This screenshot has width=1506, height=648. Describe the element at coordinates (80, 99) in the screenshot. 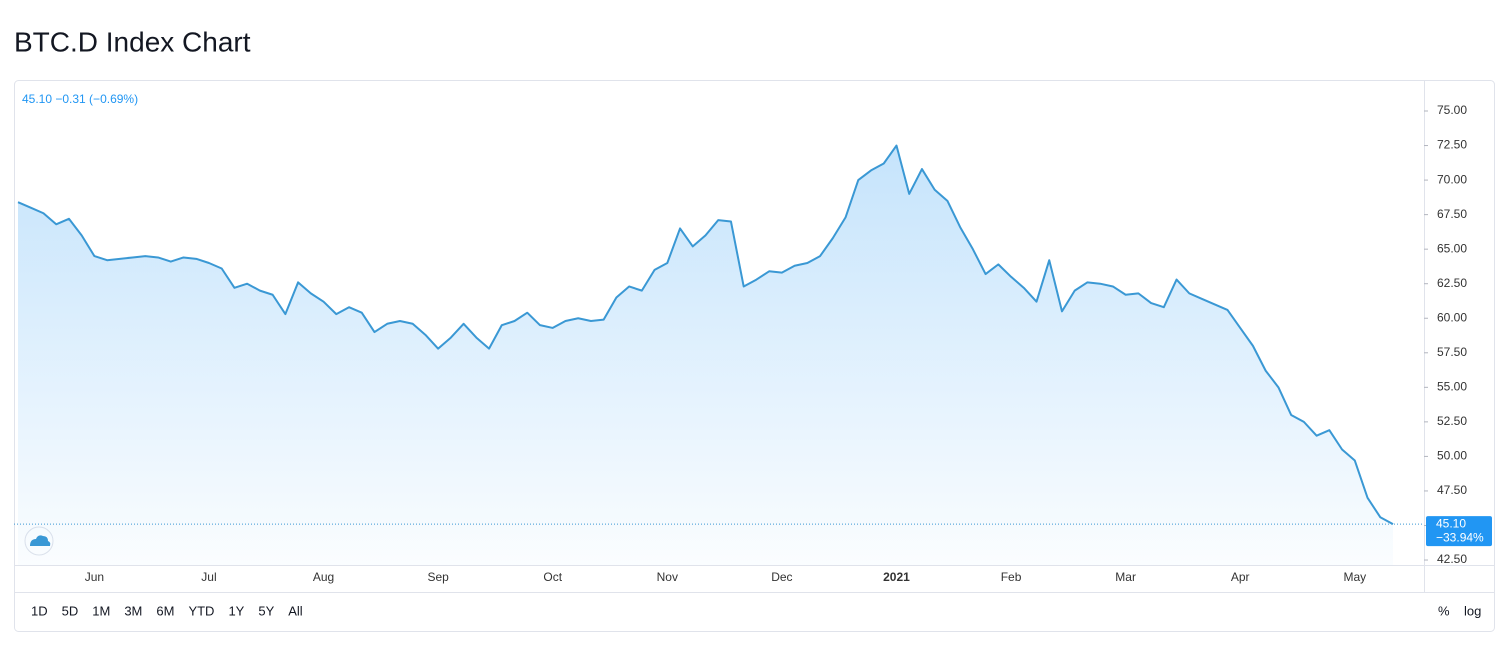

I see `legend-text: 45.10 −0.31 (−0.69%)` at that location.